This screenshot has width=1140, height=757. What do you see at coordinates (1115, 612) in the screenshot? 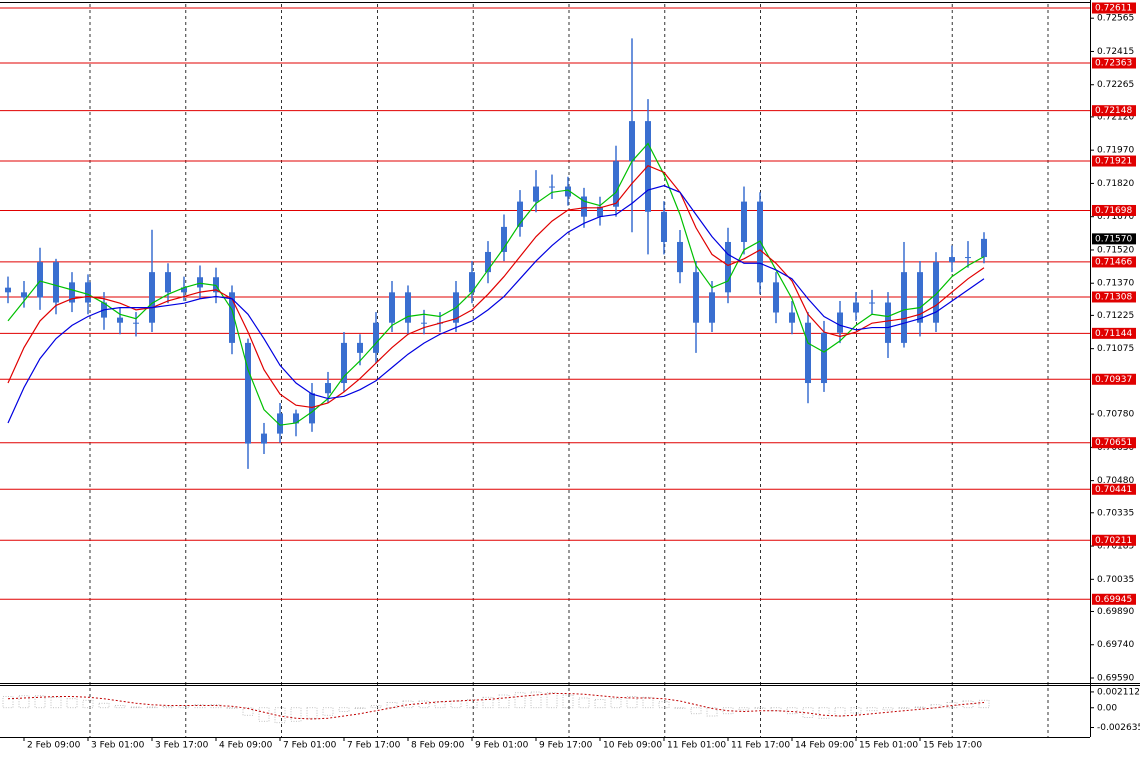
I see `y-tick-label: 0.69890` at bounding box center [1115, 612].